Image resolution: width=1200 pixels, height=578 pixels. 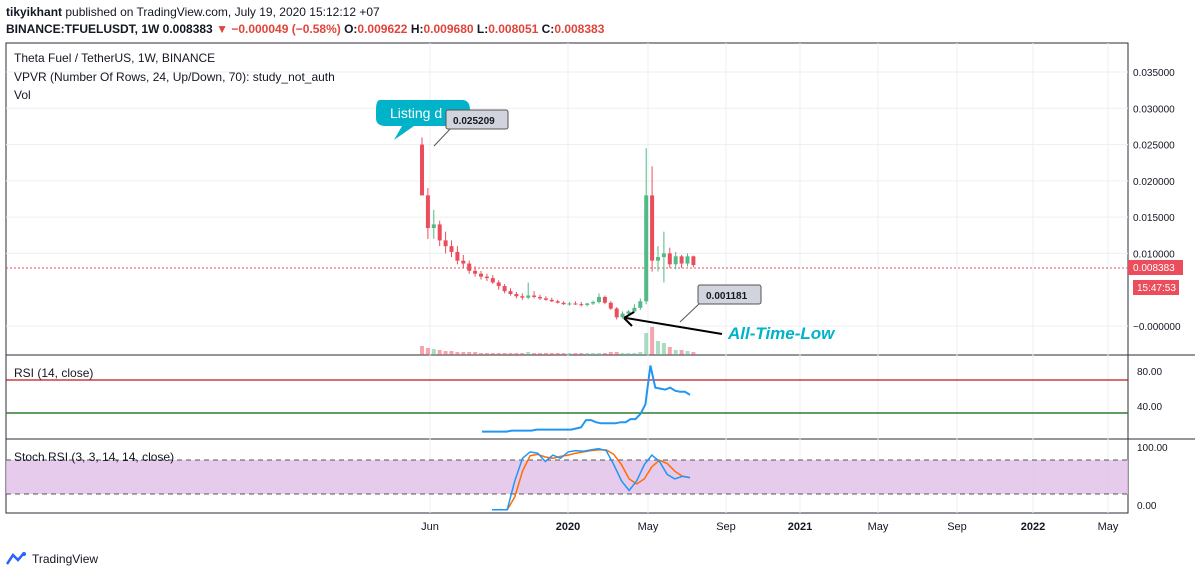 I want to click on time-tick: 2021, so click(x=800, y=527).